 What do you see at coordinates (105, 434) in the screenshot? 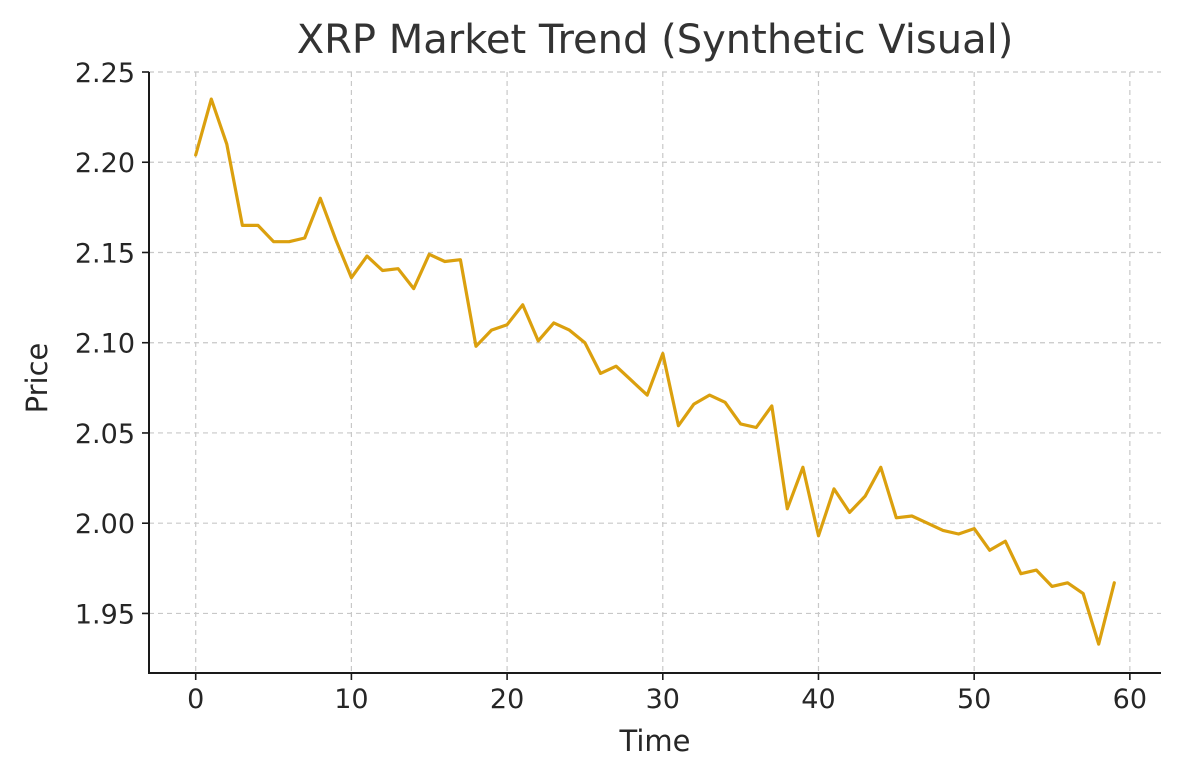
I see `y-tick-label: 2.05` at bounding box center [105, 434].